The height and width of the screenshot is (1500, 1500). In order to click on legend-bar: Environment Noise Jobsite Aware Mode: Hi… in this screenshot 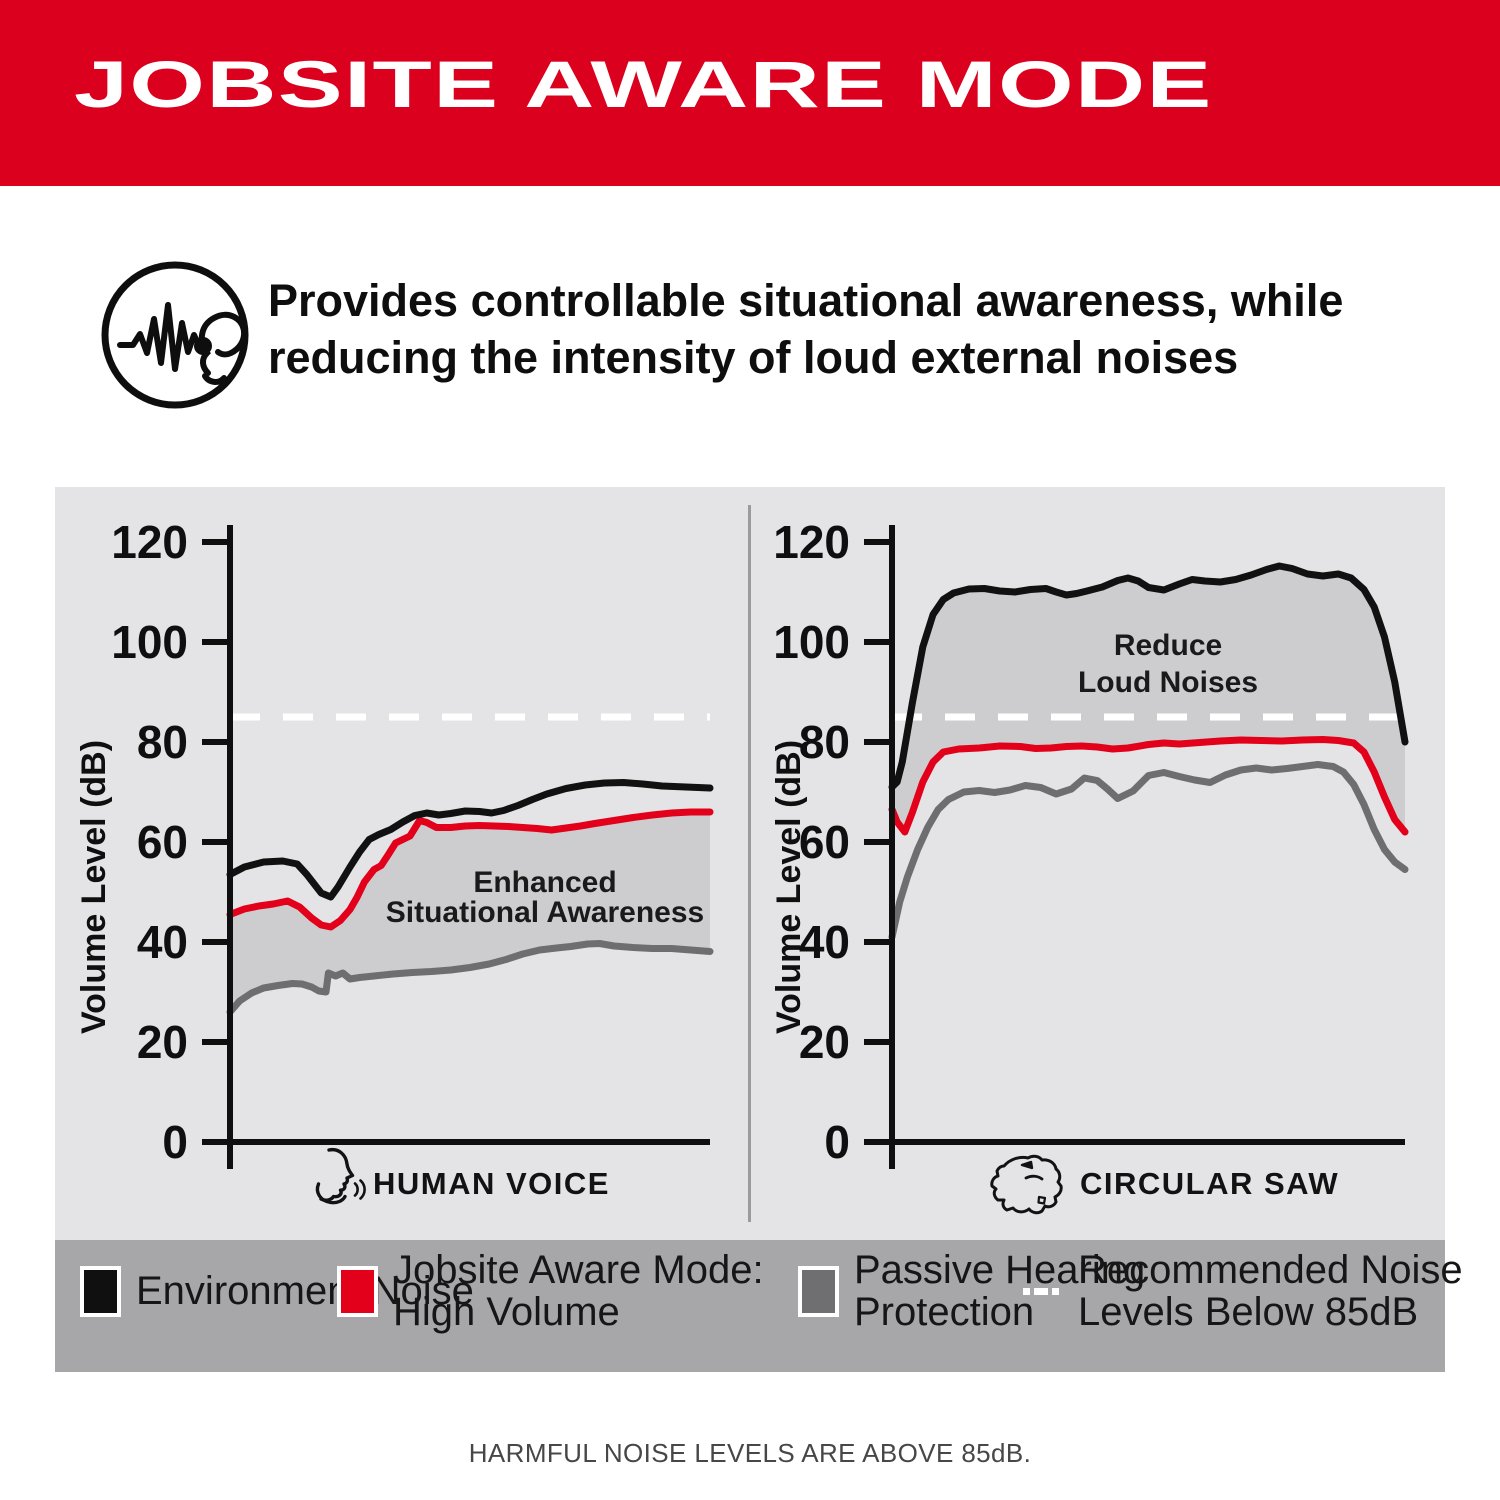, I will do `click(759, 1306)`.